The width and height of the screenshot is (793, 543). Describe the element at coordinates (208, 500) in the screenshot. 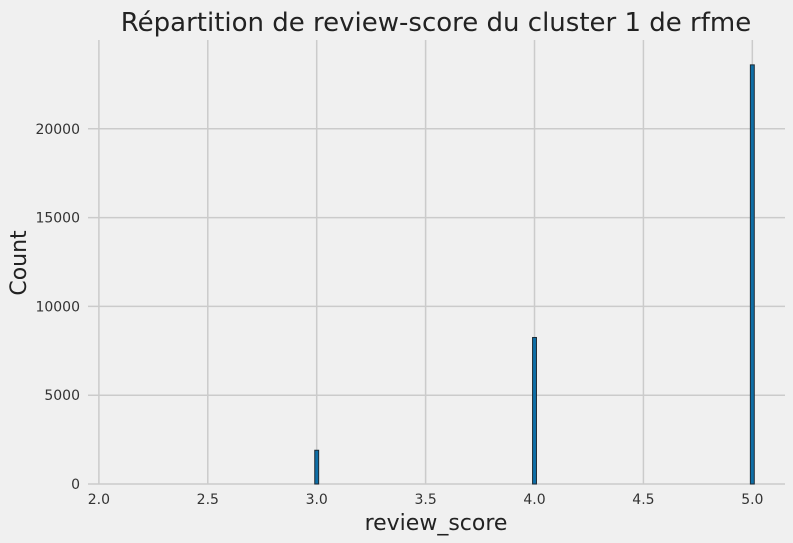

I see `x-tick-label: 2.5` at that location.